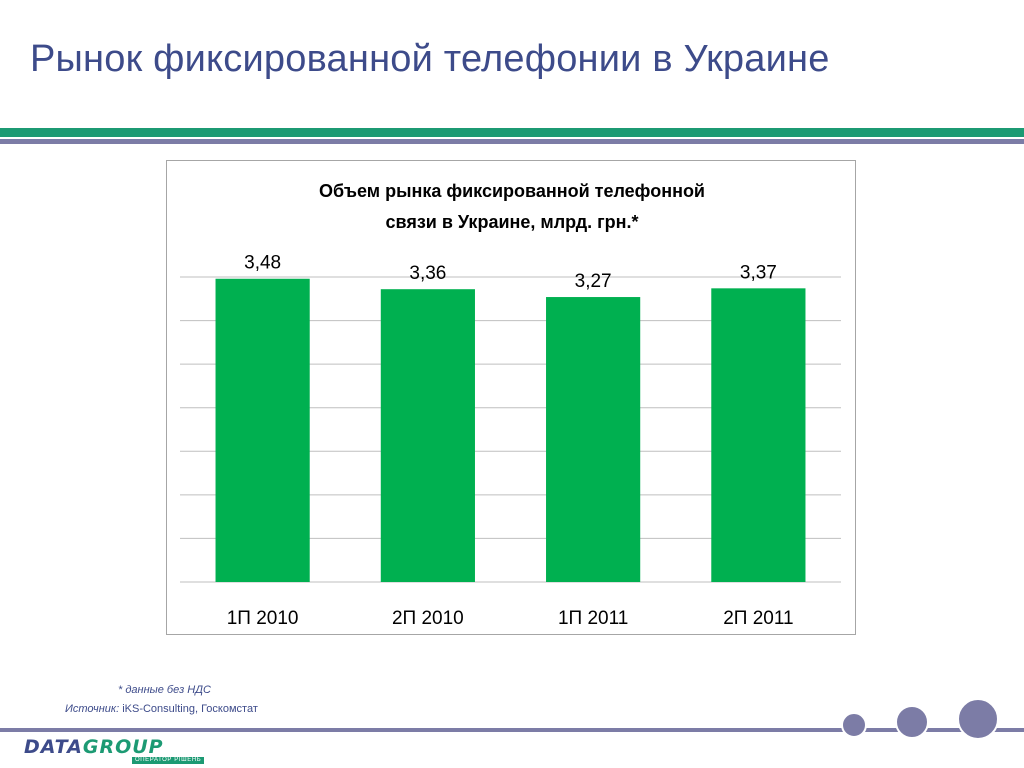 Image resolution: width=1024 pixels, height=768 pixels. What do you see at coordinates (978, 719) in the screenshot?
I see `decor-circle-large` at bounding box center [978, 719].